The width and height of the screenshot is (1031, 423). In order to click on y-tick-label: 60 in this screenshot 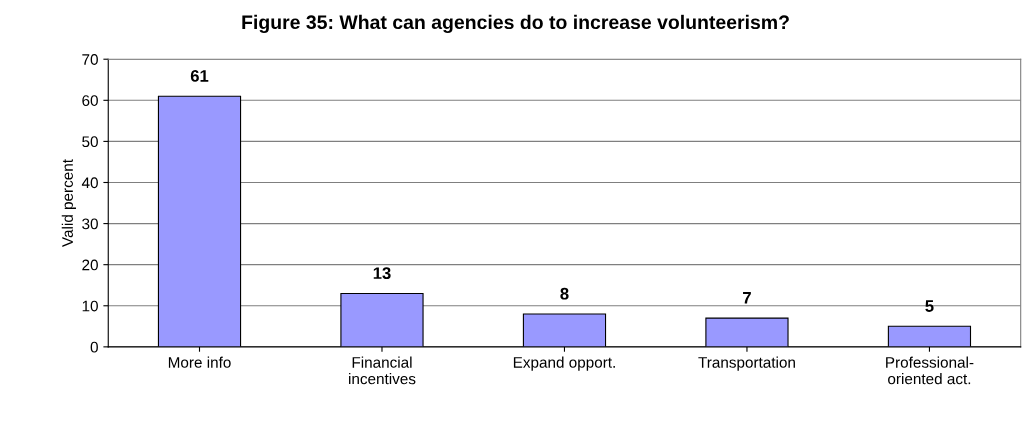, I will do `click(90, 100)`.